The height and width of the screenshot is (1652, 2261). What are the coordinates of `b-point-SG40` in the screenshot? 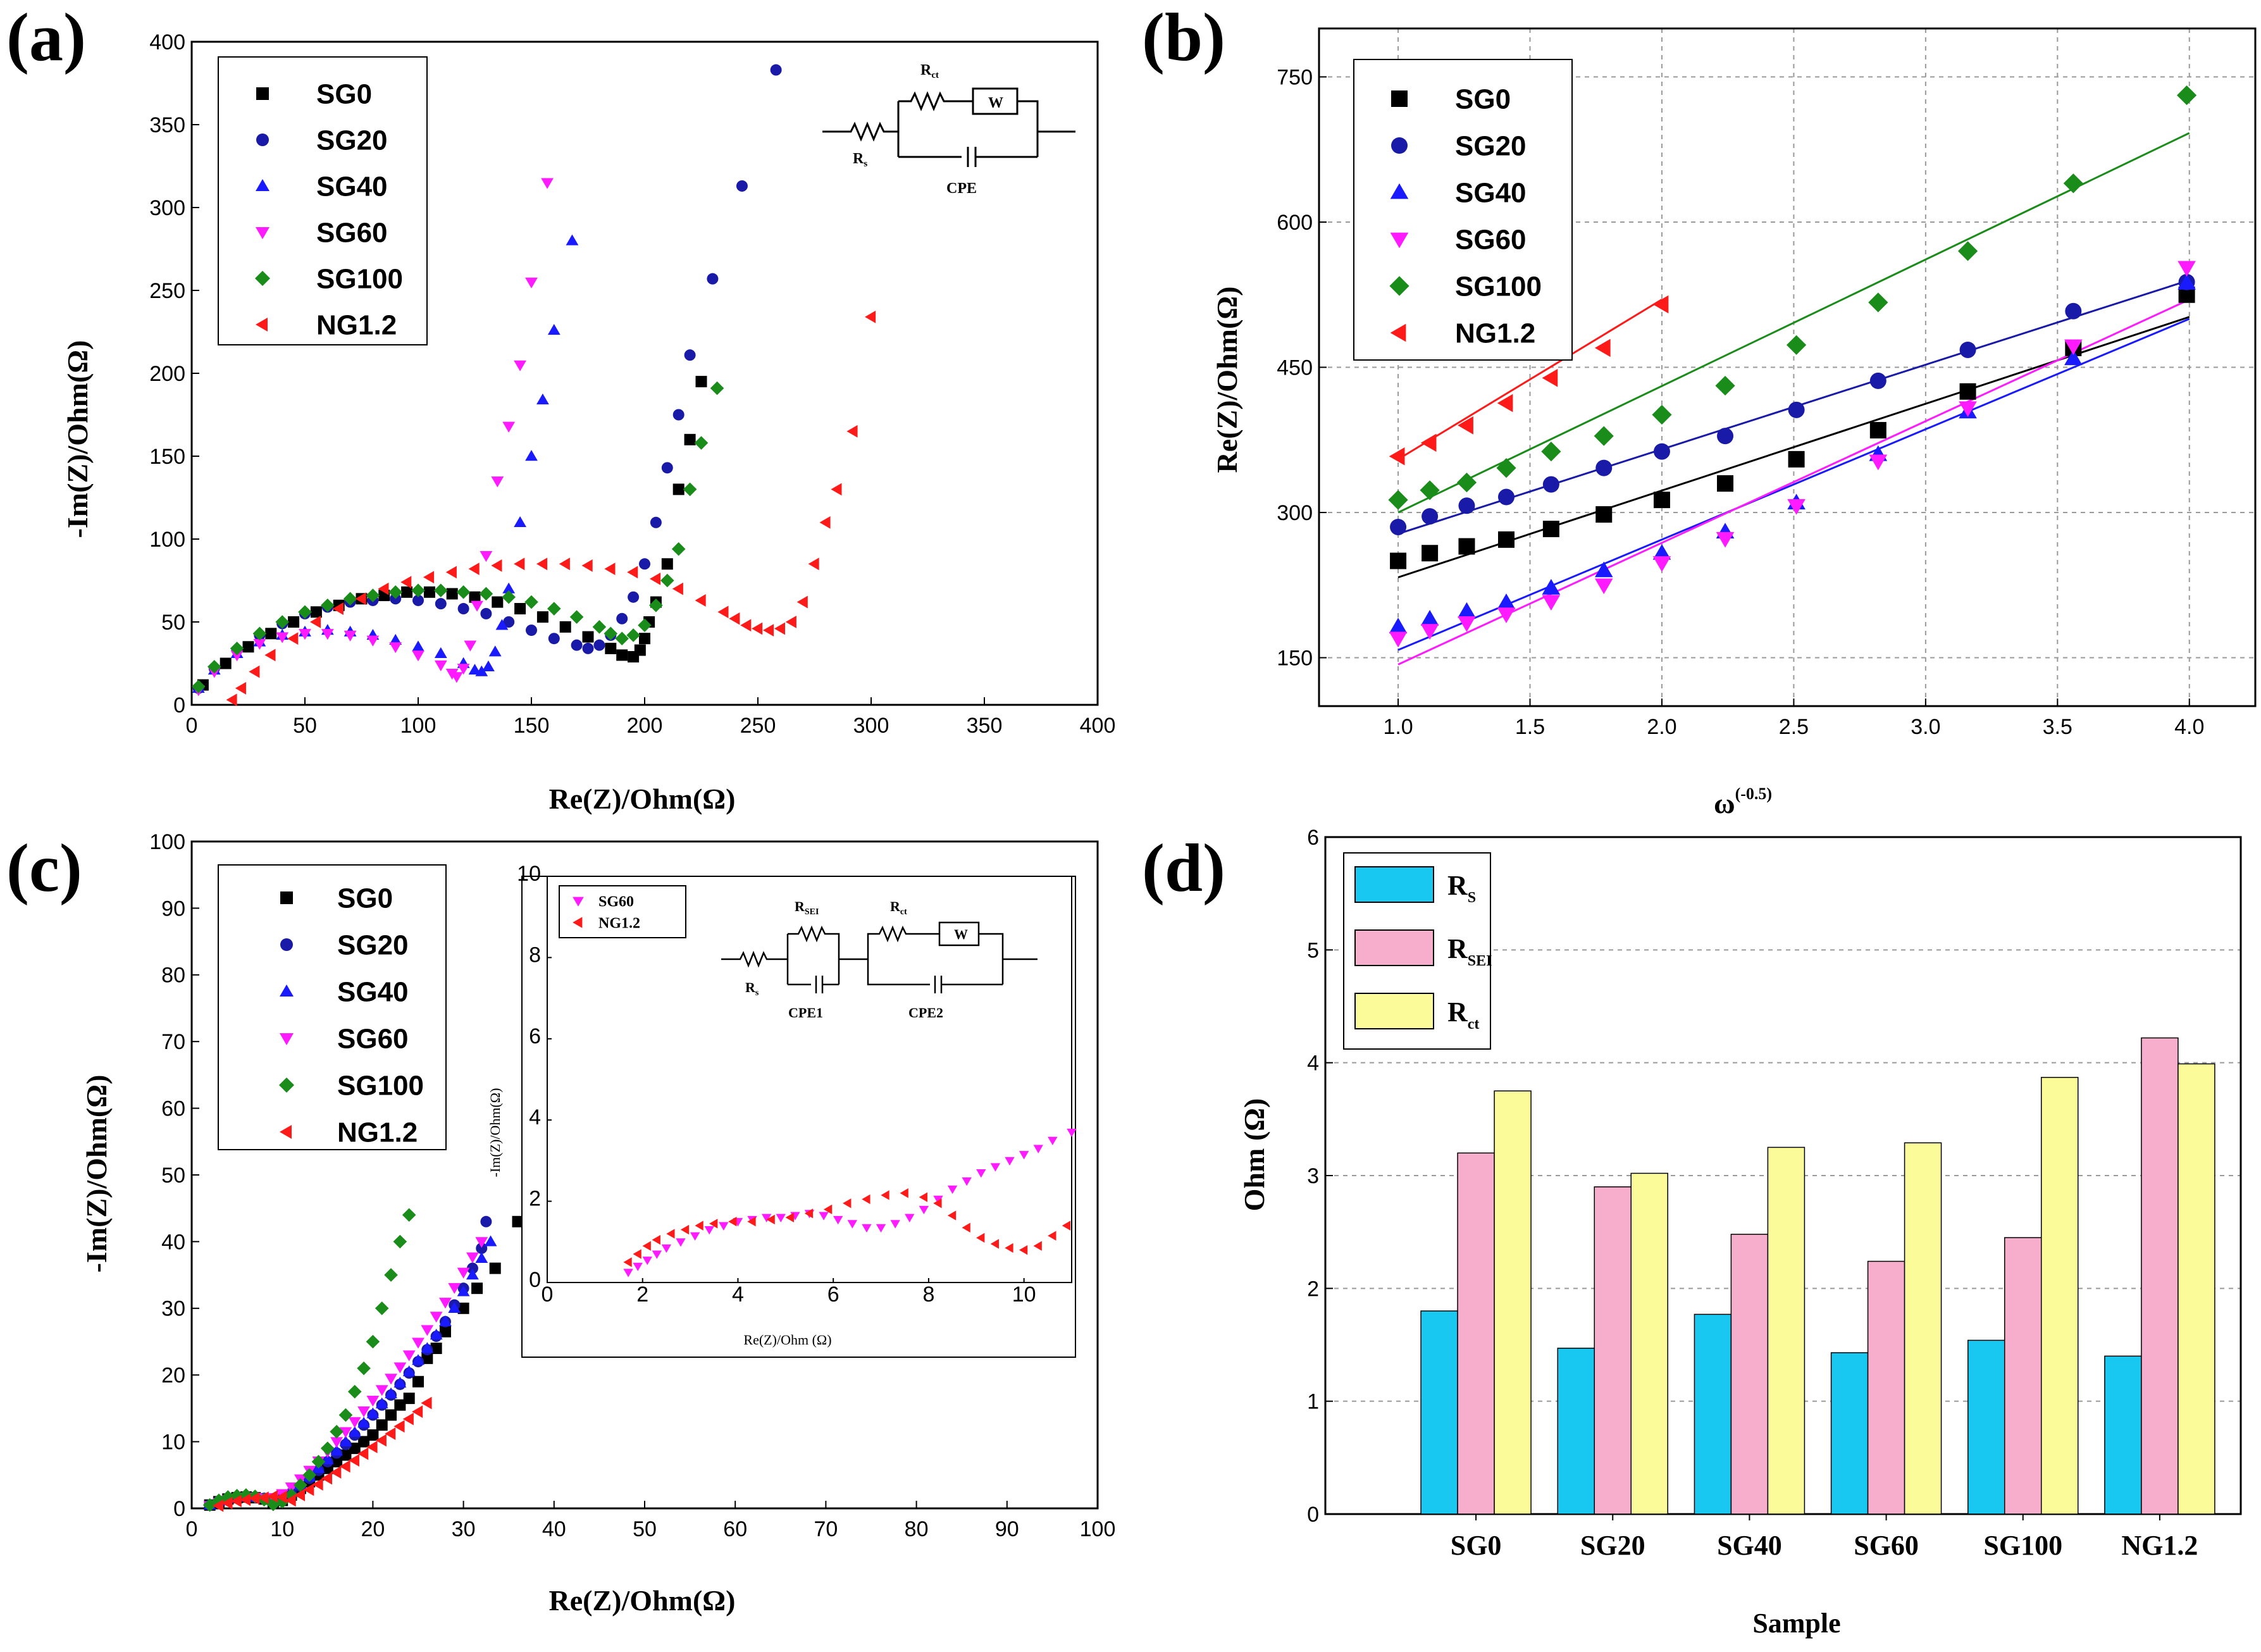 It's located at (1398, 625).